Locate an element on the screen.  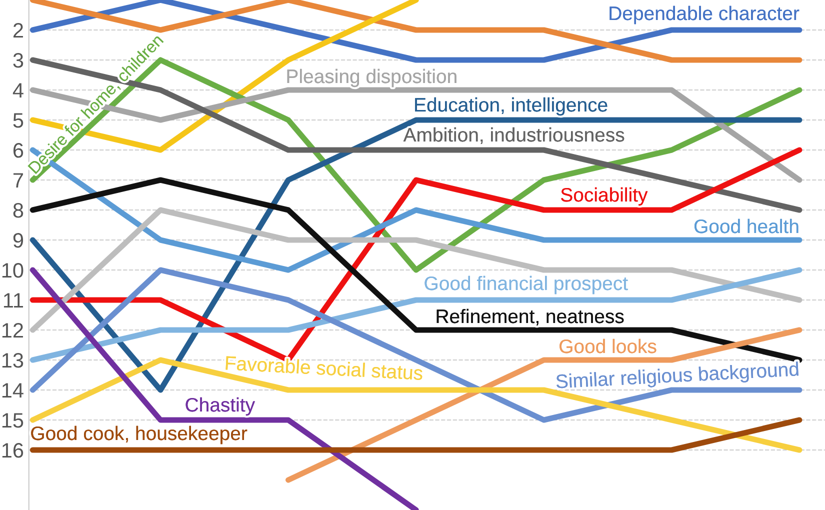
y-tick-label: 4 is located at coordinates (18, 90).